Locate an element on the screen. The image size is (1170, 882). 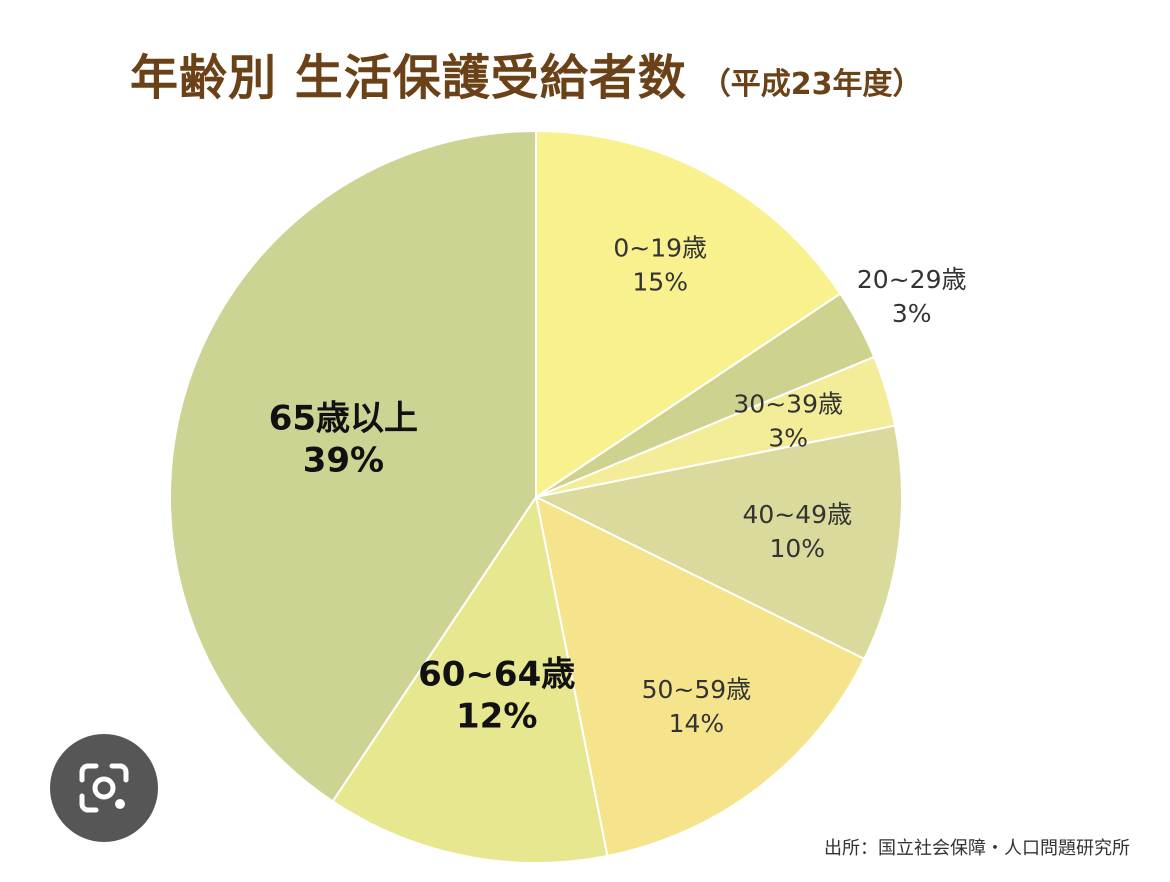
chart-title: 年齢別 生活保護受給者数 （平成23年度） is located at coordinates (526, 73).